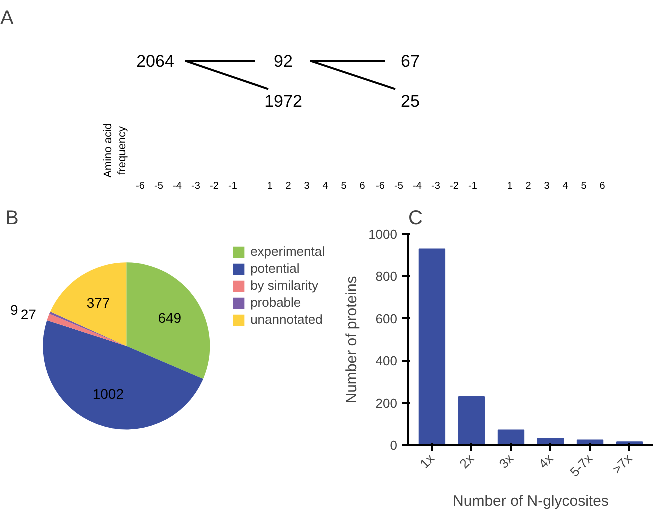 The width and height of the screenshot is (658, 512). I want to click on text: Amino acid frequency, so click(115, 150).